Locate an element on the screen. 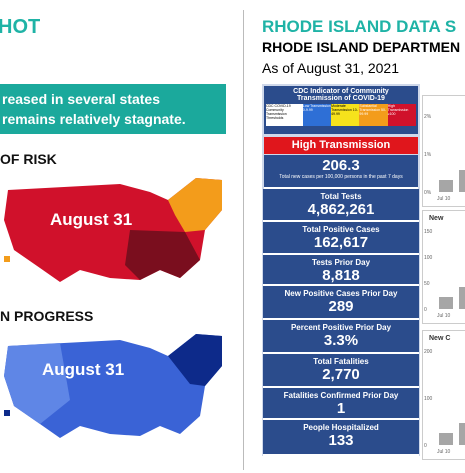 This screenshot has height=473, width=465. stat-label: Total Tests is located at coordinates (341, 196).